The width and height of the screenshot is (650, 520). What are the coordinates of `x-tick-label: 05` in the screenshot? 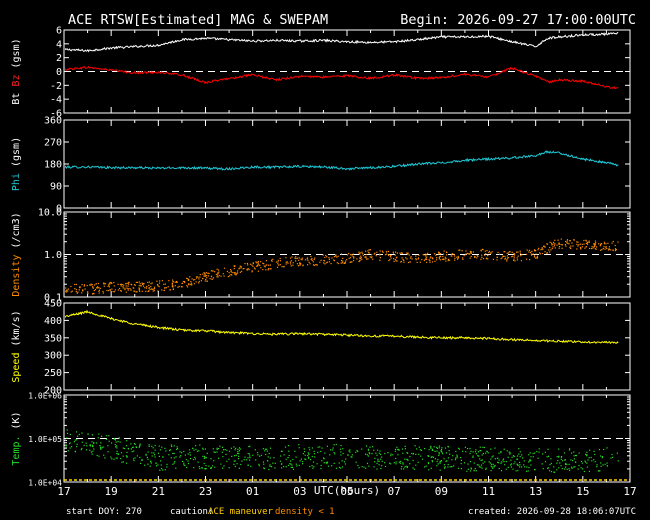 It's located at (346, 491).